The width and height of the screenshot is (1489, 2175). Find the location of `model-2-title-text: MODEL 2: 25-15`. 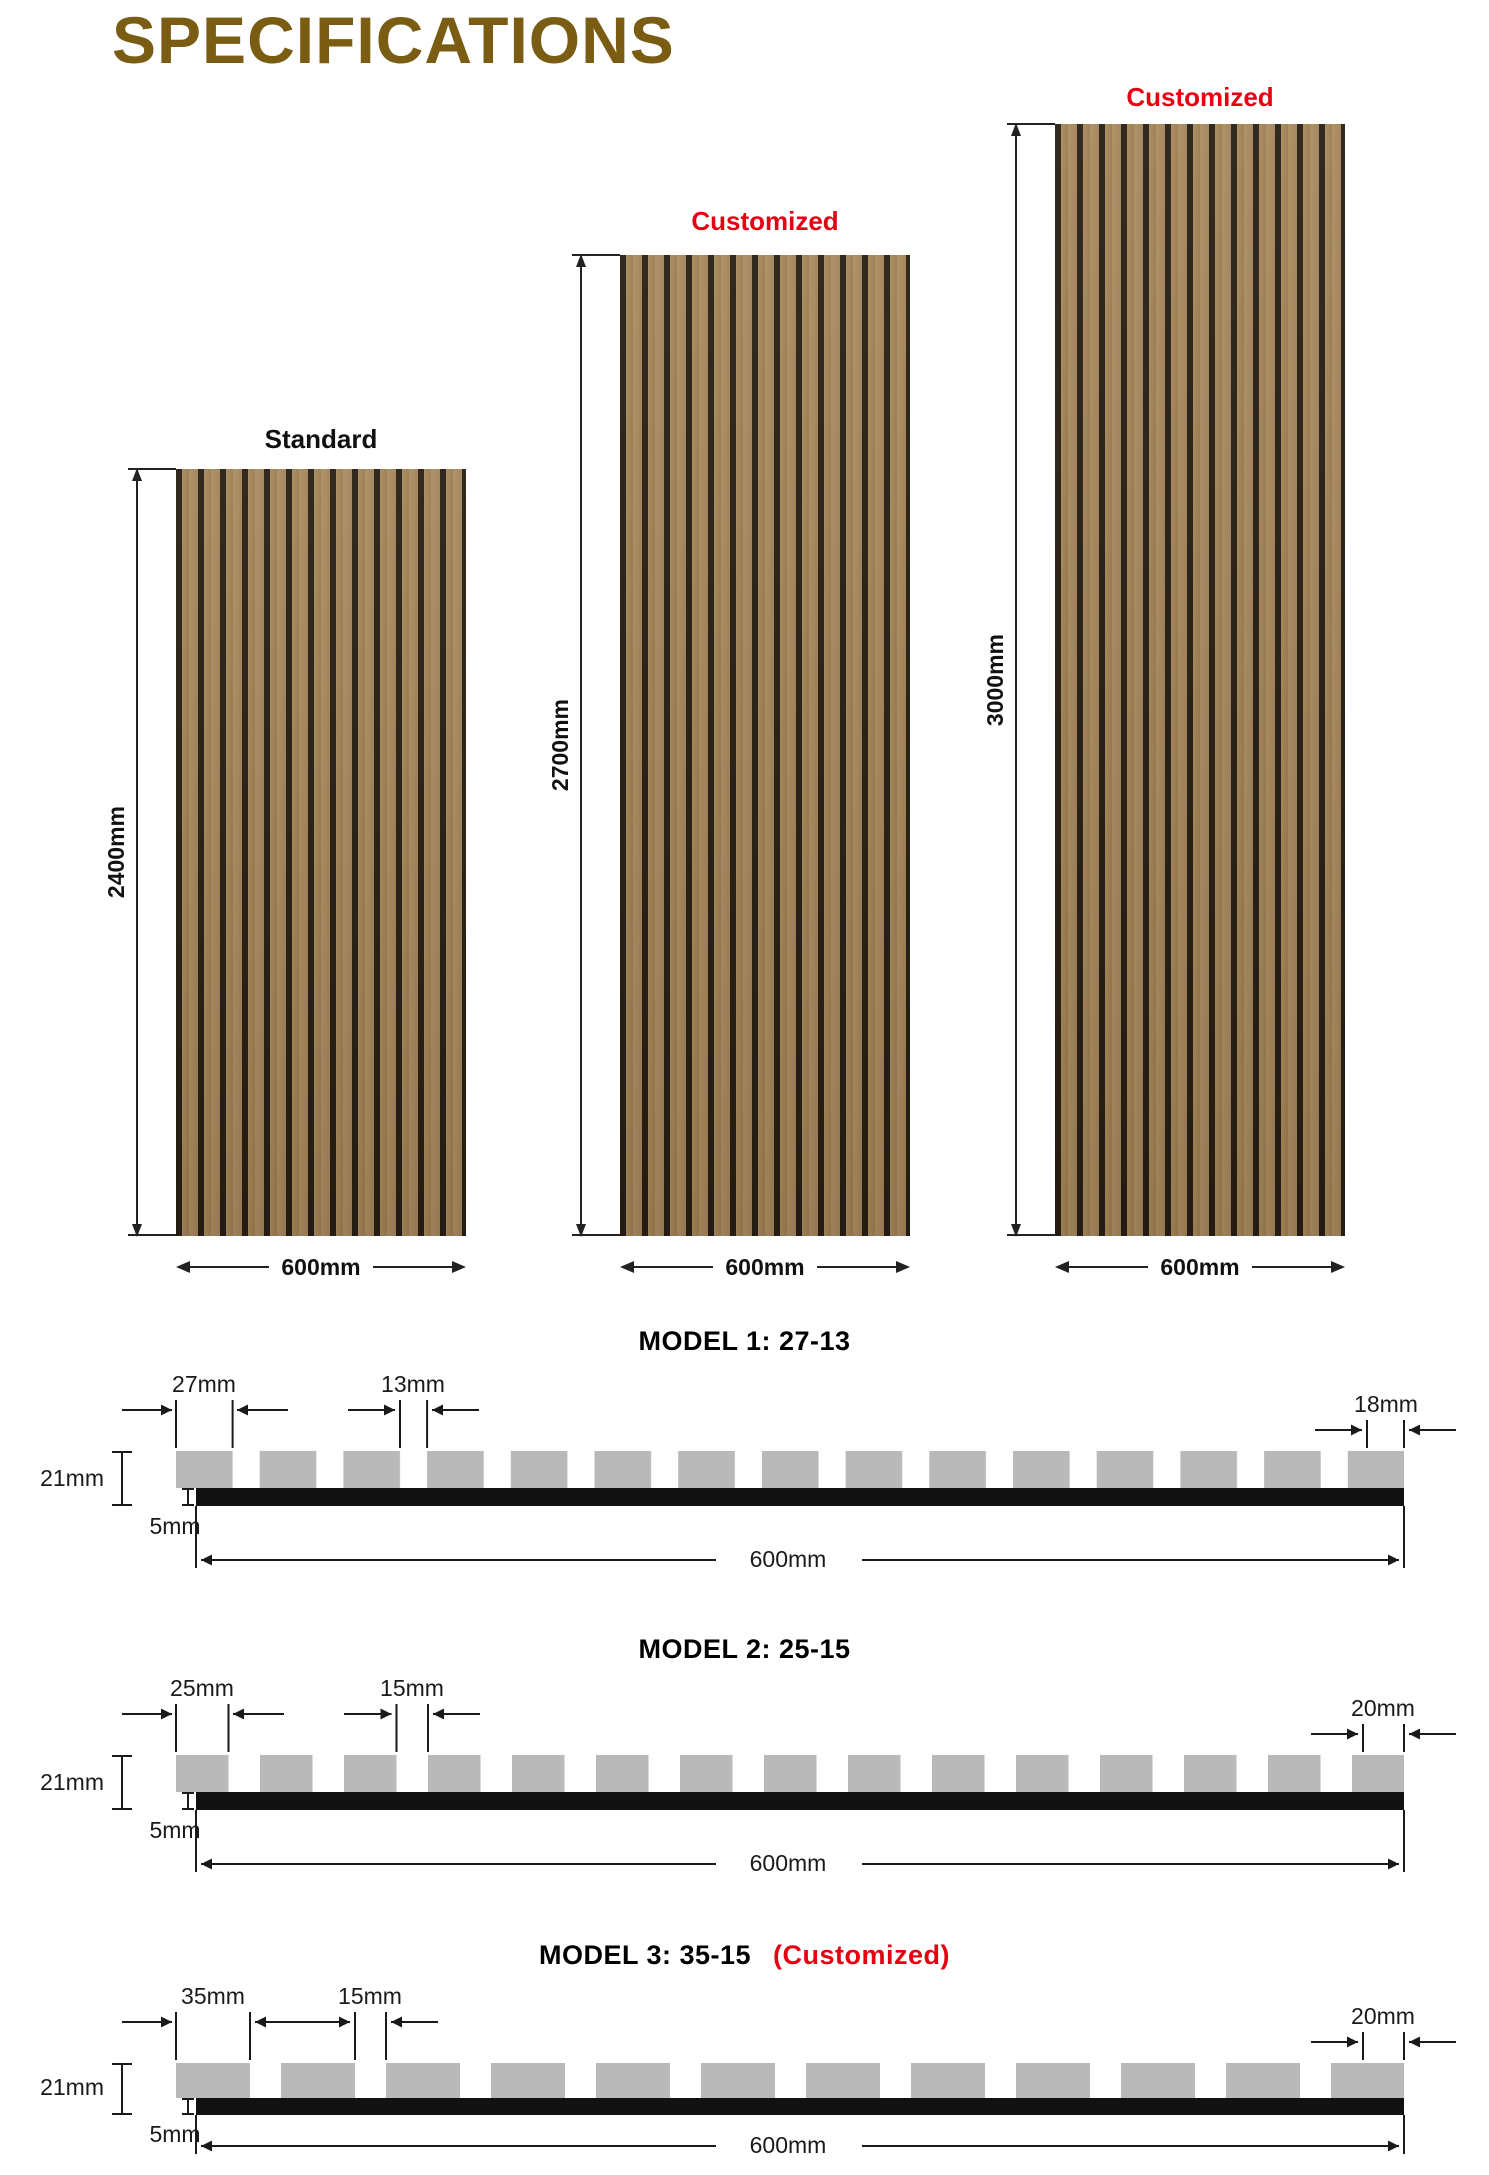

model-2-title-text: MODEL 2: 25-15 is located at coordinates (744, 1649).